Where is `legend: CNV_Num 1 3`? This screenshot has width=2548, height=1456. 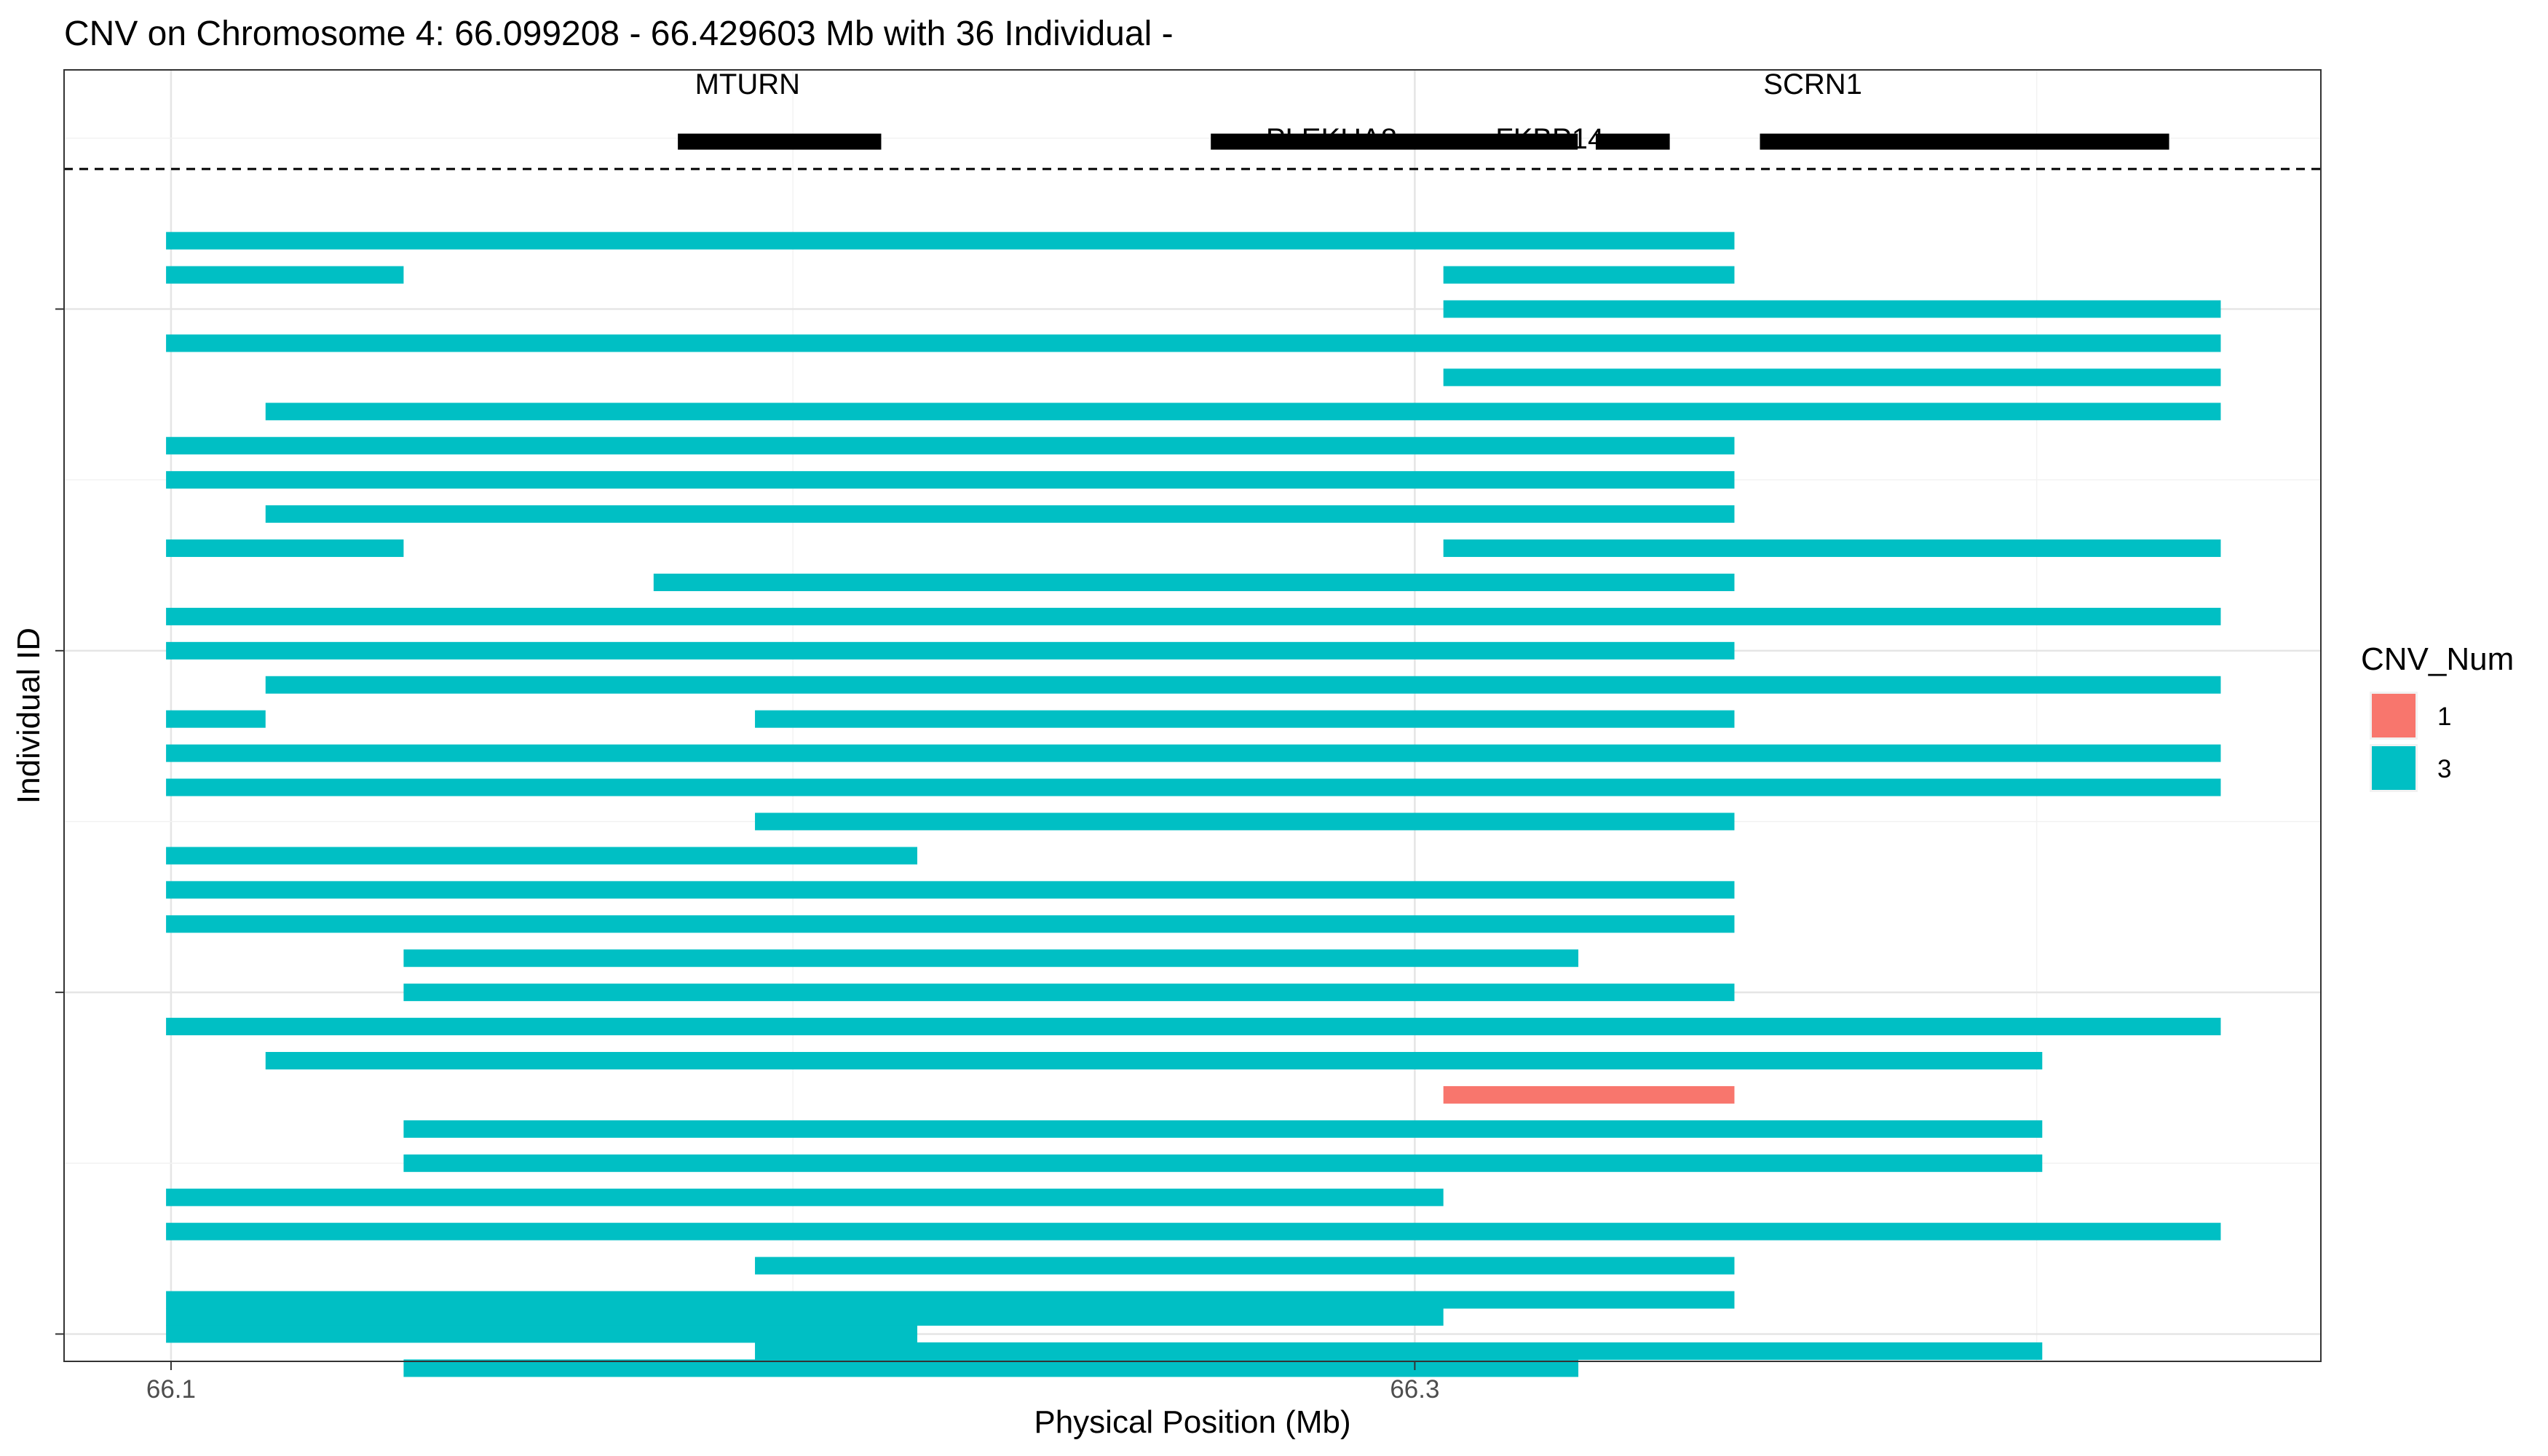 legend: CNV_Num 1 3 is located at coordinates (2437, 716).